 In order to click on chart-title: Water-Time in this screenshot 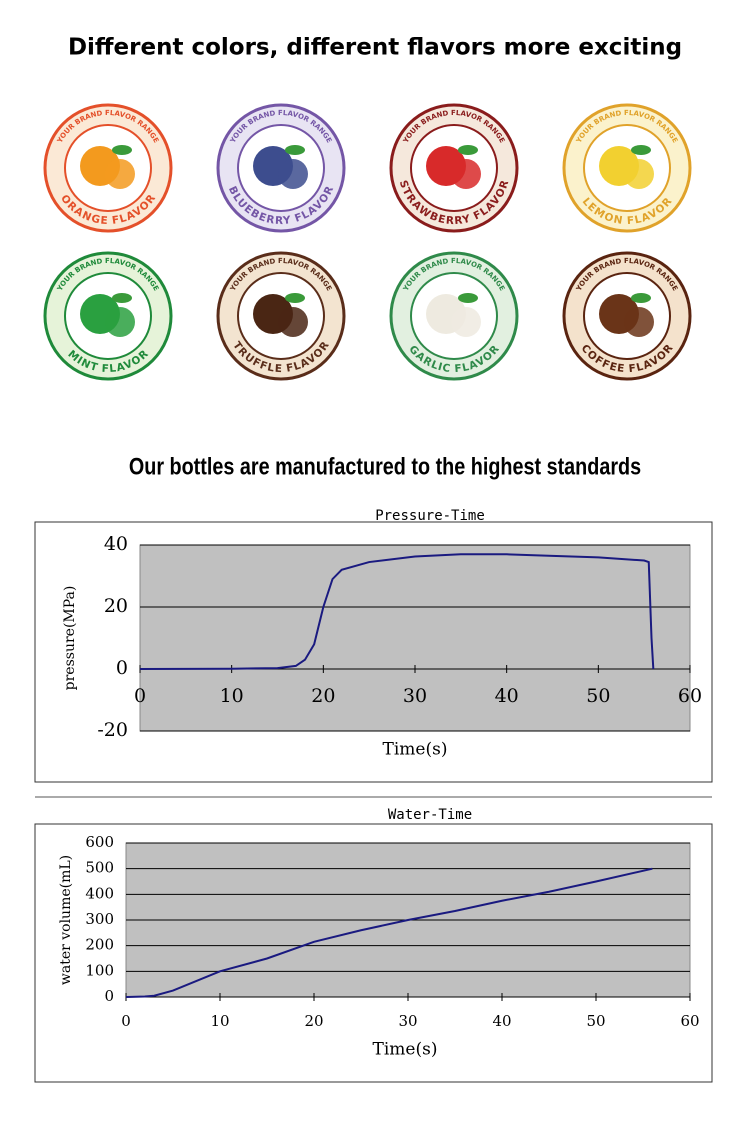, I will do `click(430, 815)`.